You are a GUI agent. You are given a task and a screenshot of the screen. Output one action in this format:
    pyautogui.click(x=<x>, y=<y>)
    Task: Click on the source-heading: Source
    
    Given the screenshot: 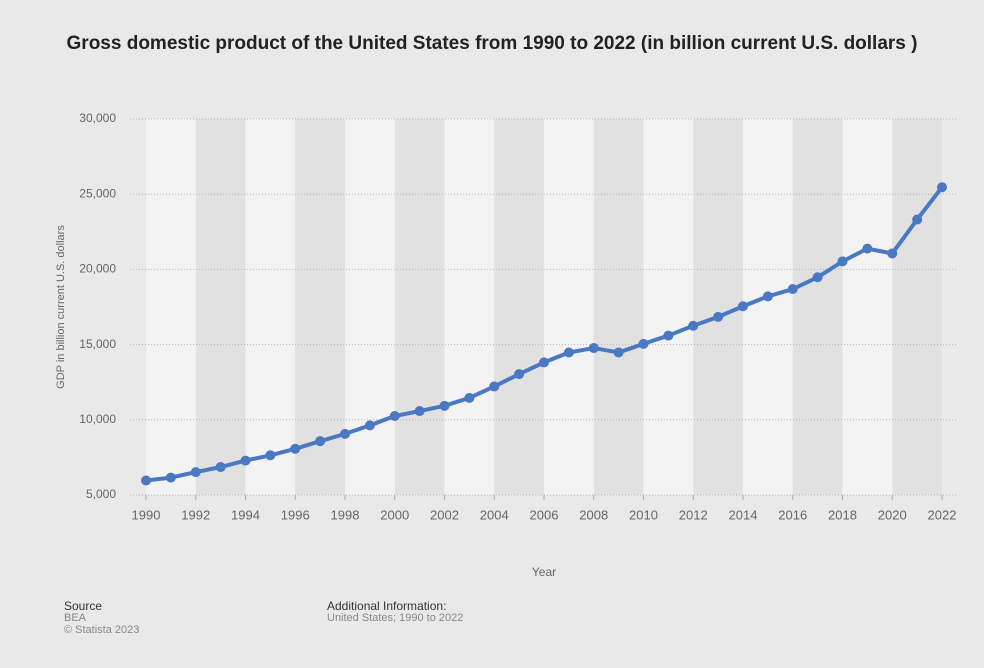 What is the action you would take?
    pyautogui.click(x=83, y=606)
    